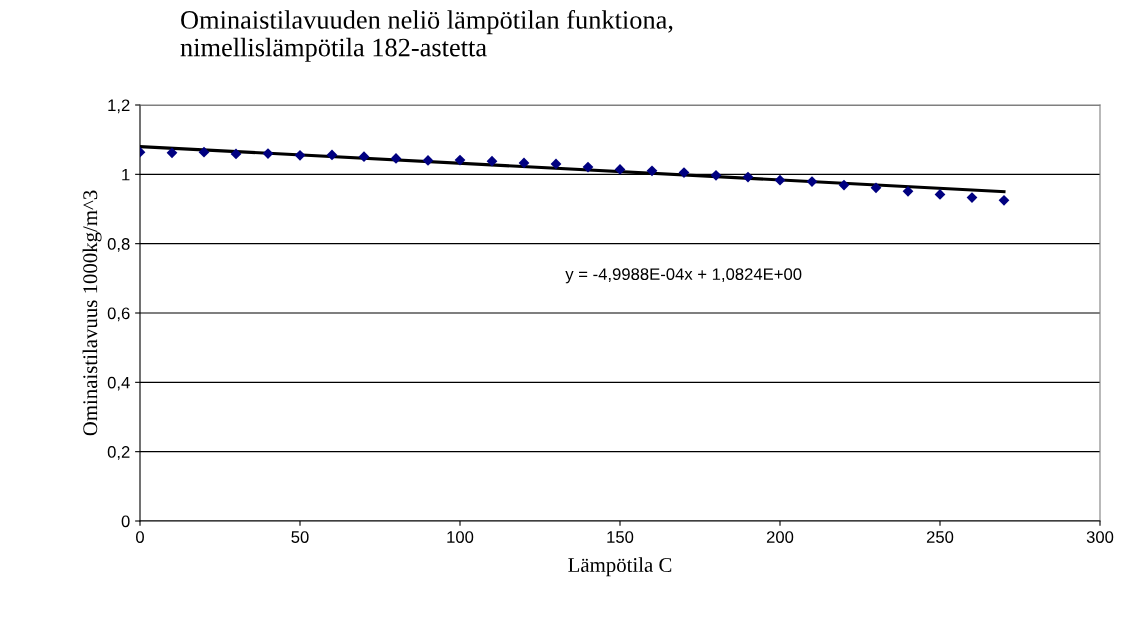 This screenshot has height=621, width=1123. I want to click on y-tick-label: 1, so click(126, 174).